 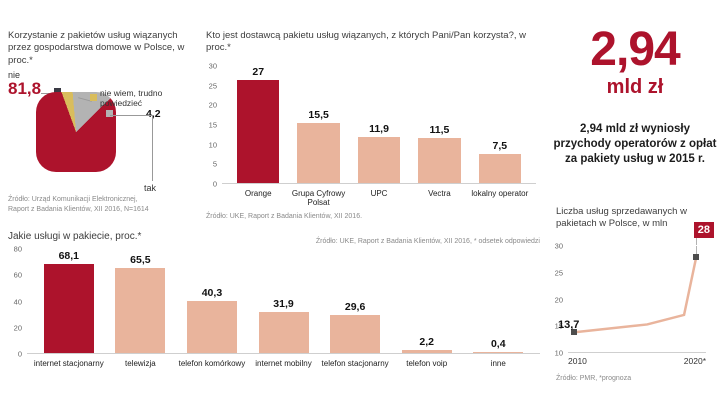 I want to click on bar-value-label: 0,4, so click(x=498, y=344).